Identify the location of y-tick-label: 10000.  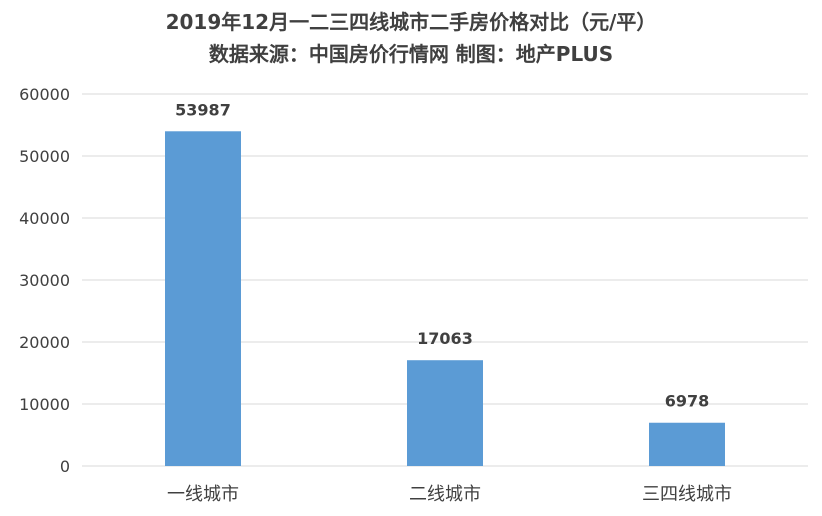
(44, 404).